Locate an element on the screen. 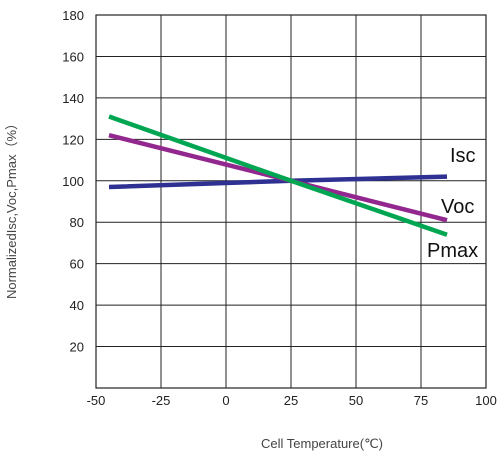  x-tick-labels: -50 -25 0 25 50 75 100 is located at coordinates (292, 400).